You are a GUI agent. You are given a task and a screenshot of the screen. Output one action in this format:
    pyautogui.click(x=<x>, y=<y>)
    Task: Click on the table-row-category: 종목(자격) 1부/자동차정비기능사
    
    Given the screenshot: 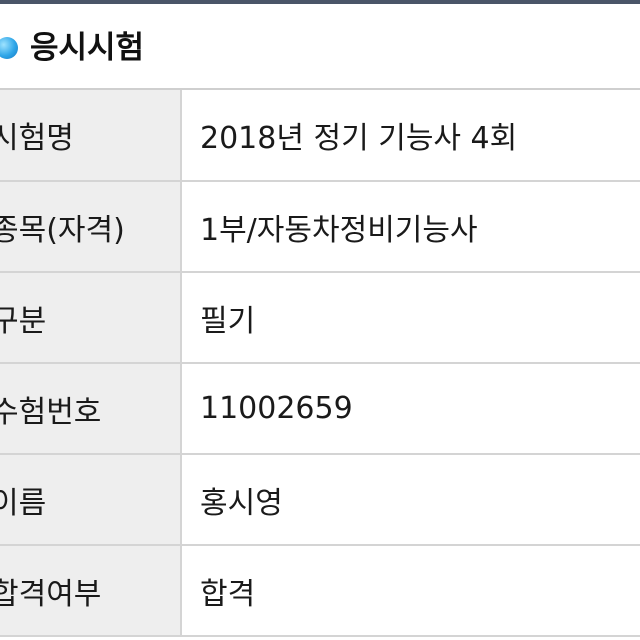 What is the action you would take?
    pyautogui.click(x=320, y=227)
    